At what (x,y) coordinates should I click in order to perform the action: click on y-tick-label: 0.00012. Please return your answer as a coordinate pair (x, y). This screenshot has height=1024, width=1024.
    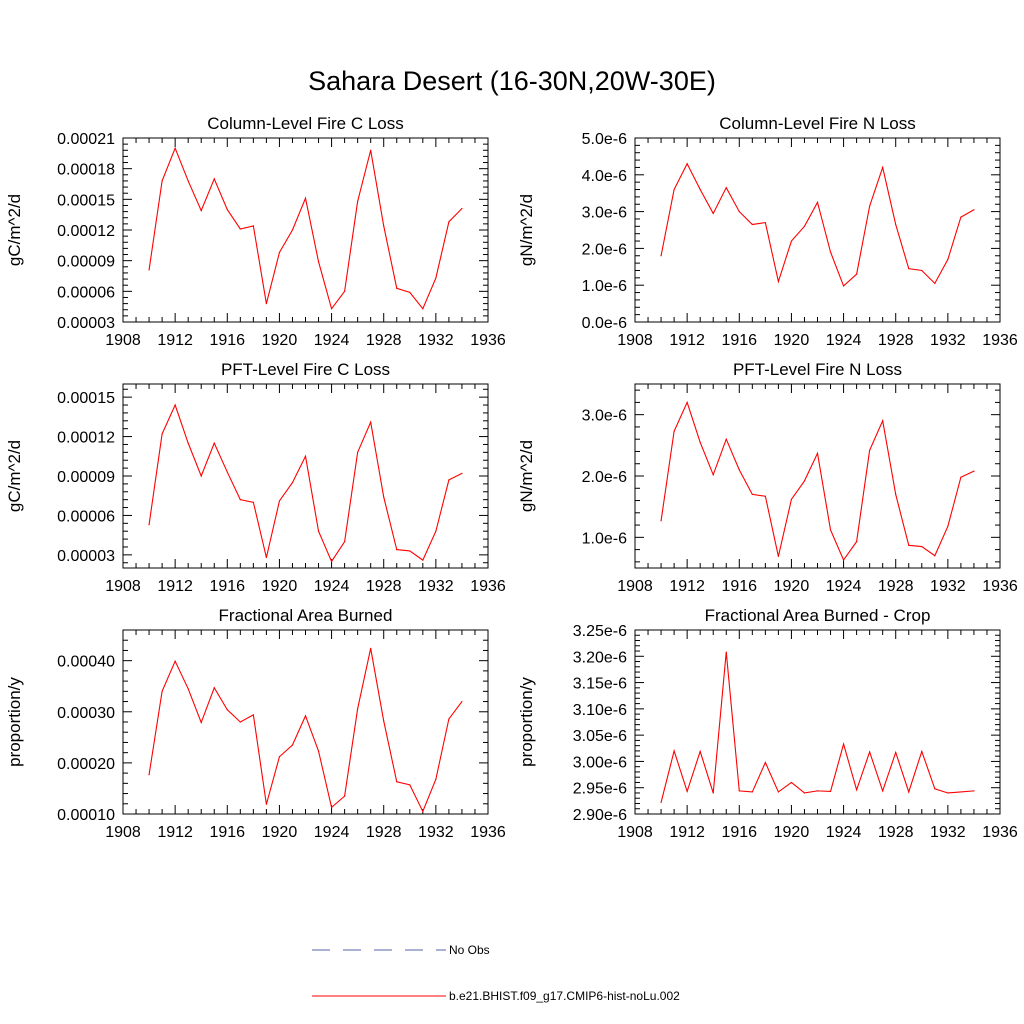
    Looking at the image, I should click on (86, 438).